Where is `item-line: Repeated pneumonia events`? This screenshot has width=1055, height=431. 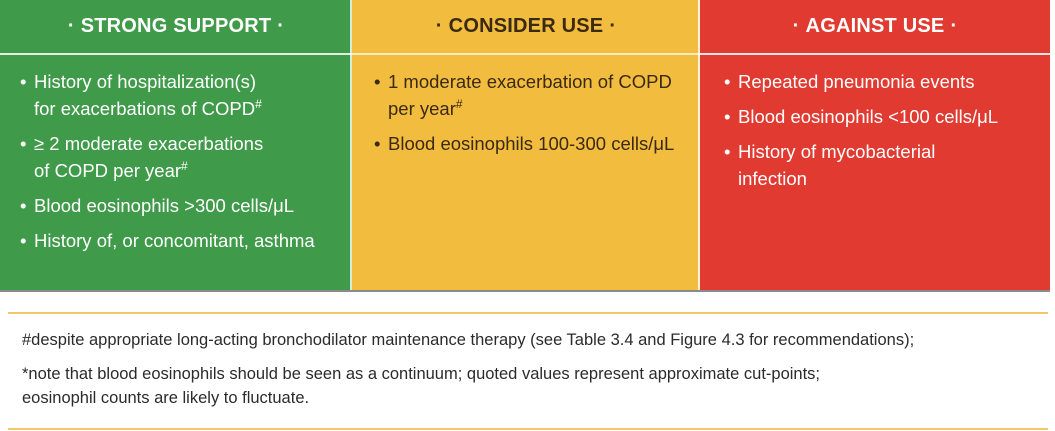
item-line: Repeated pneumonia events is located at coordinates (856, 81).